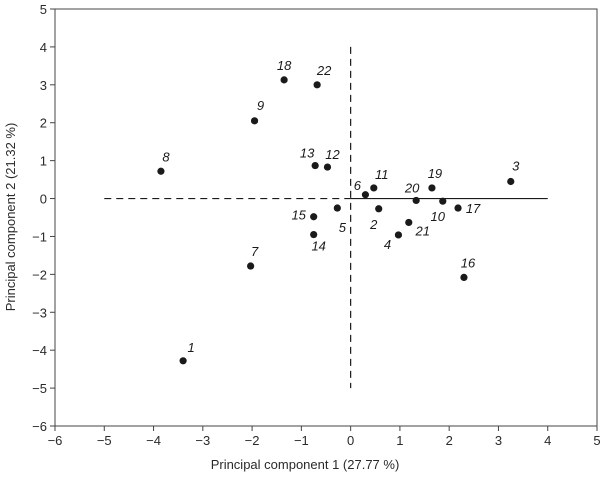 This screenshot has height=478, width=607. What do you see at coordinates (55, 440) in the screenshot?
I see `x-tick-label: −6` at bounding box center [55, 440].